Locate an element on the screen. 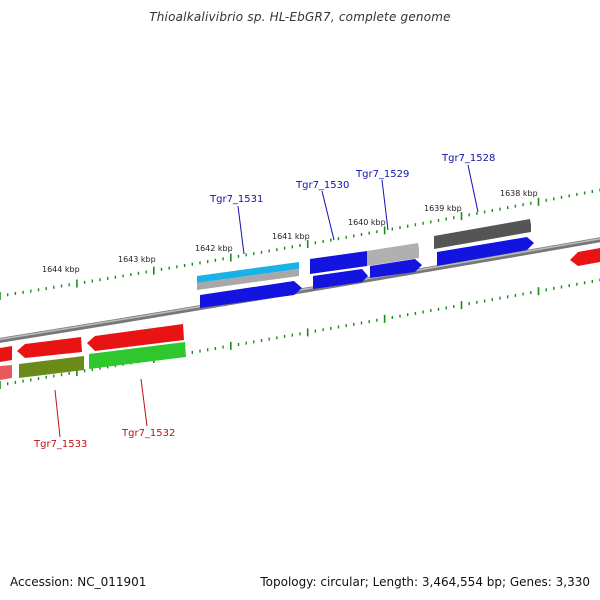 This screenshot has width=600, height=600. gene-tgr7-1531-cds is located at coordinates (251, 294).